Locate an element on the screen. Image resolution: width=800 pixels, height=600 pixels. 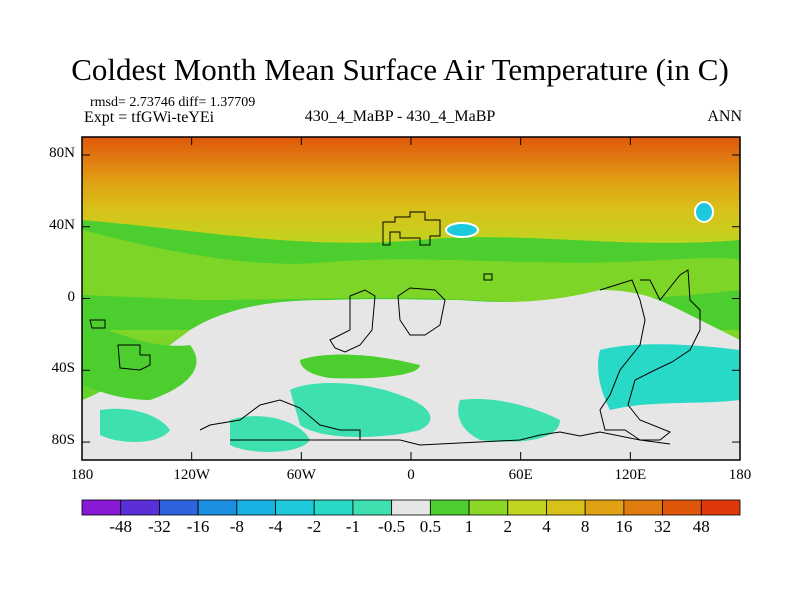
colorbar-label: 1 is located at coordinates (469, 526).